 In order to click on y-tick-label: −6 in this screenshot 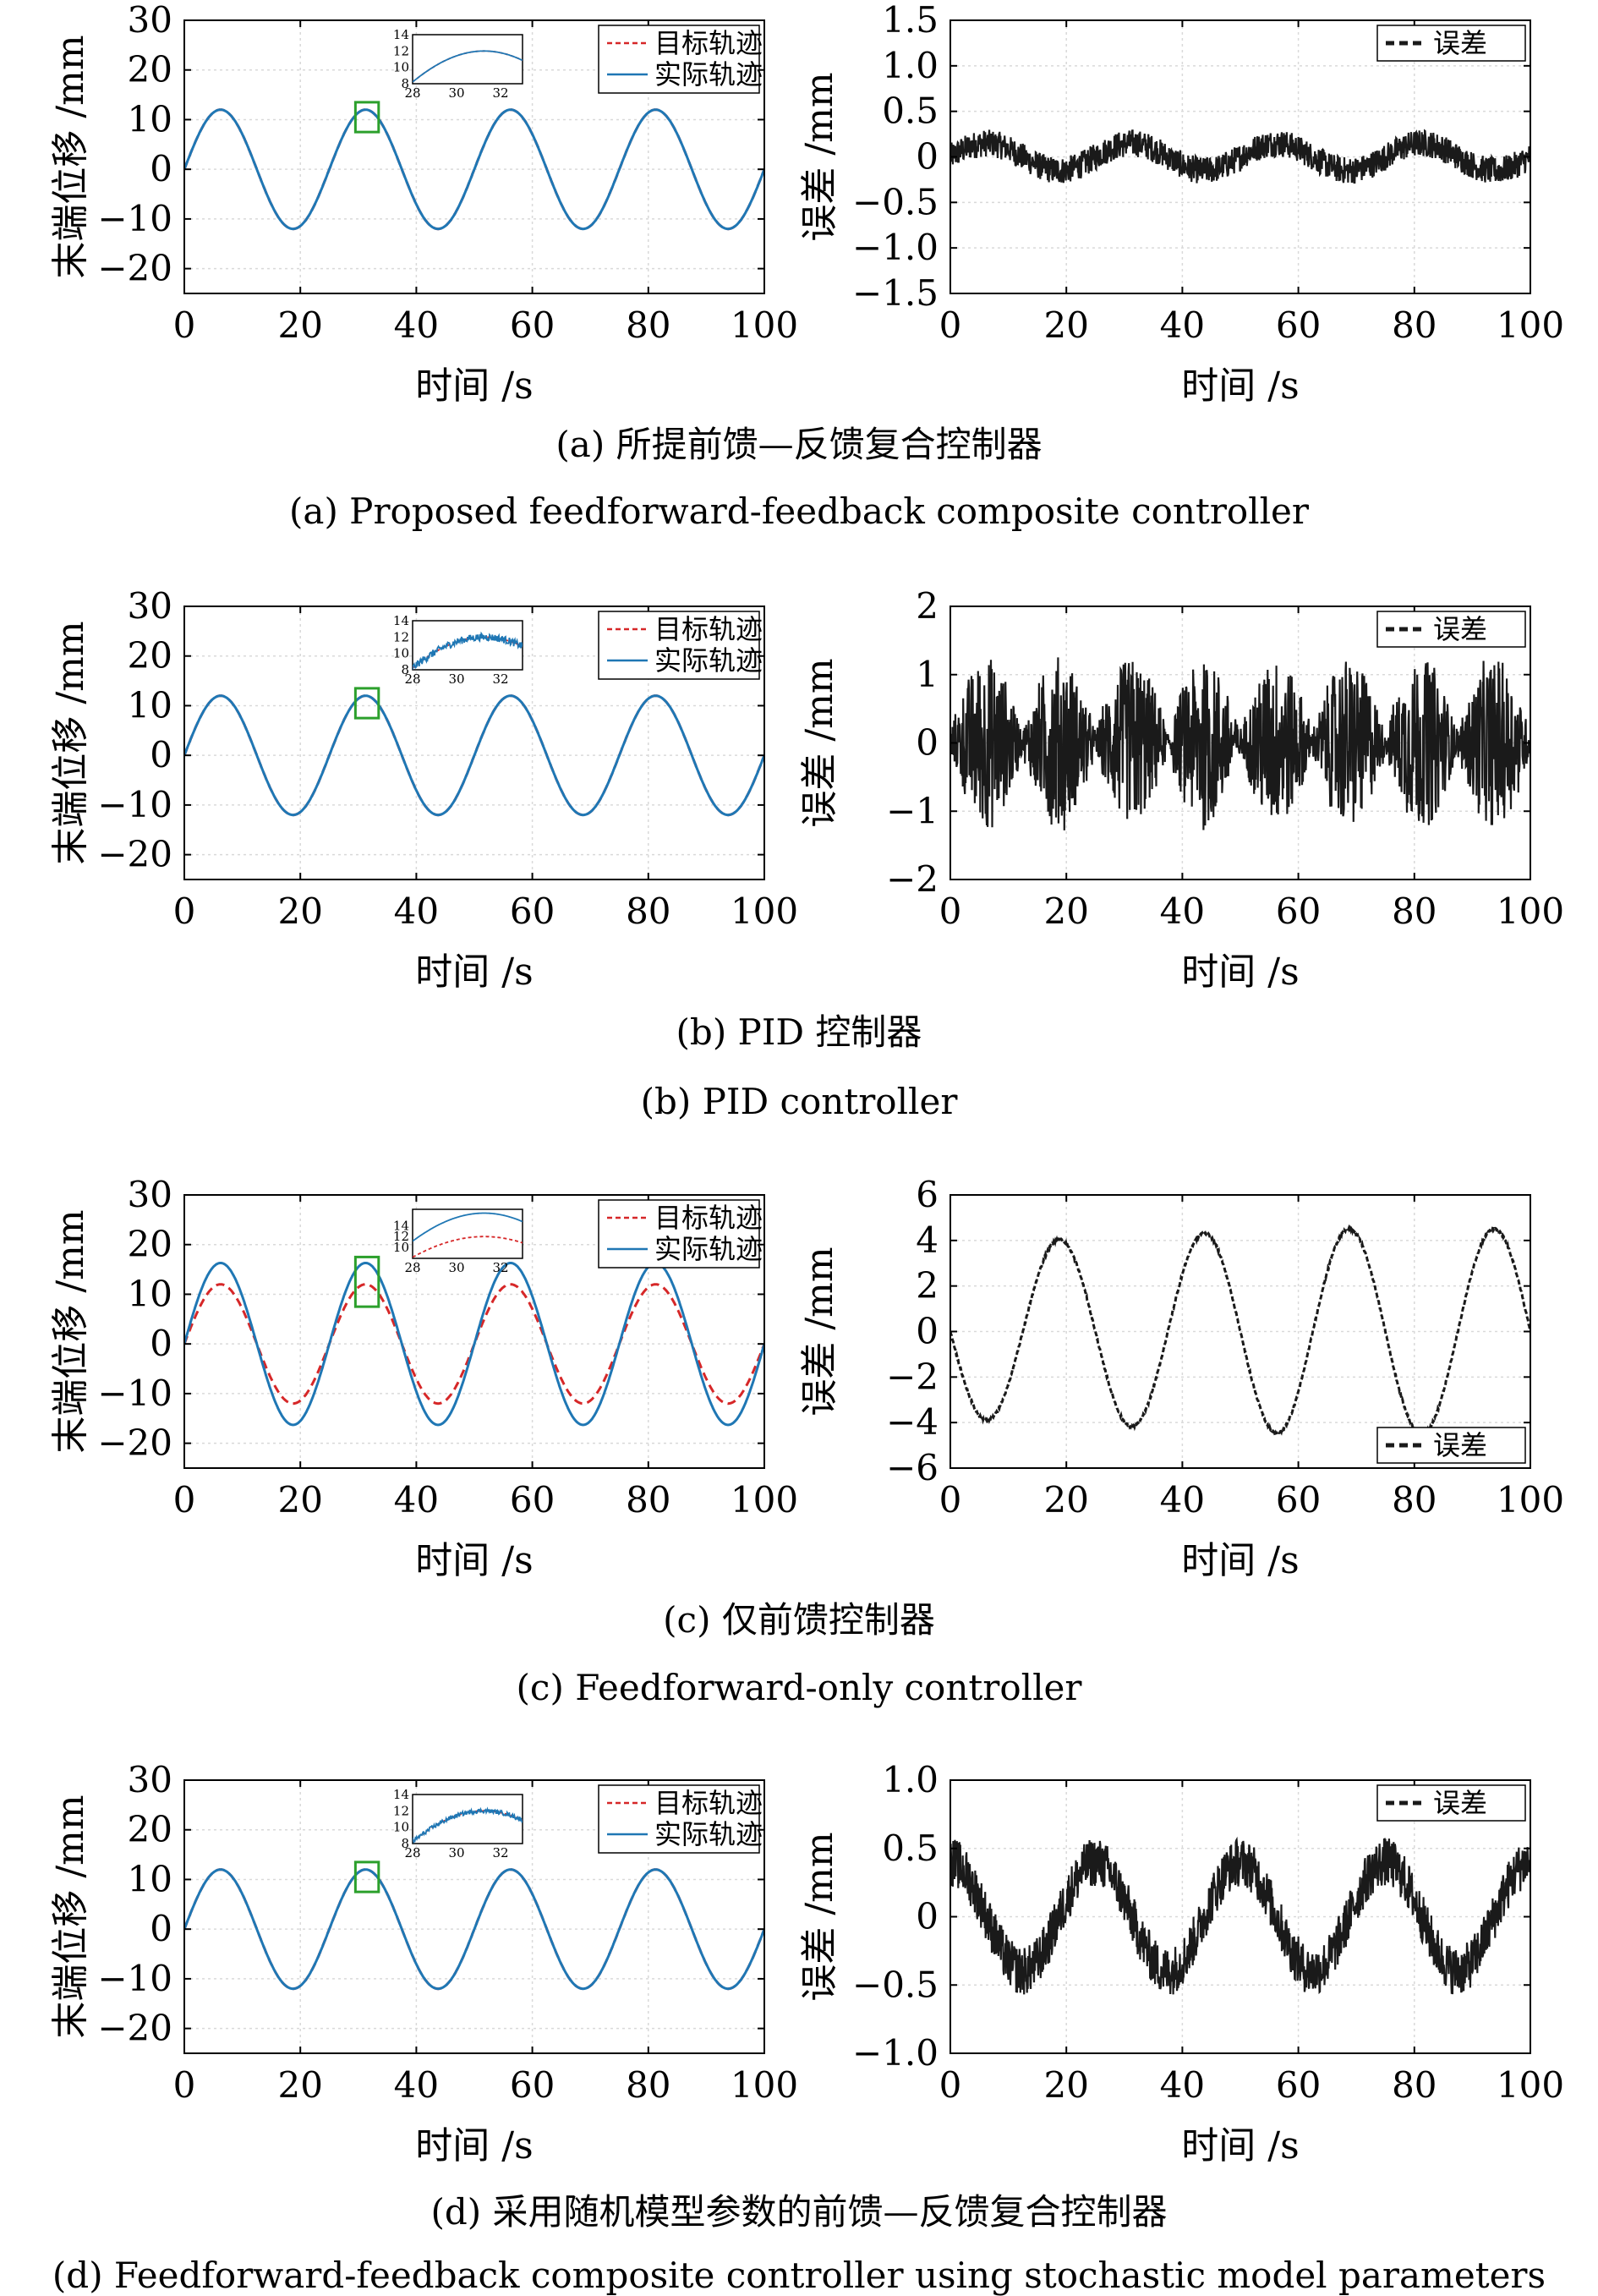, I will do `click(912, 1468)`.